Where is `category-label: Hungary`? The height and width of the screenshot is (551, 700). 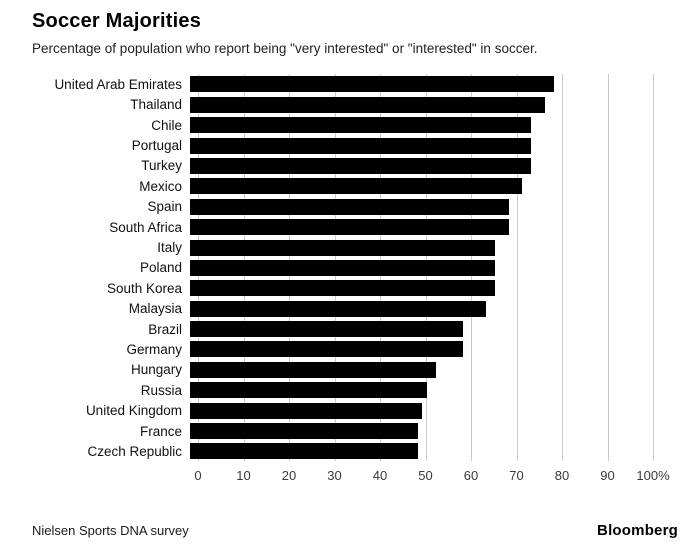 category-label: Hungary is located at coordinates (156, 370).